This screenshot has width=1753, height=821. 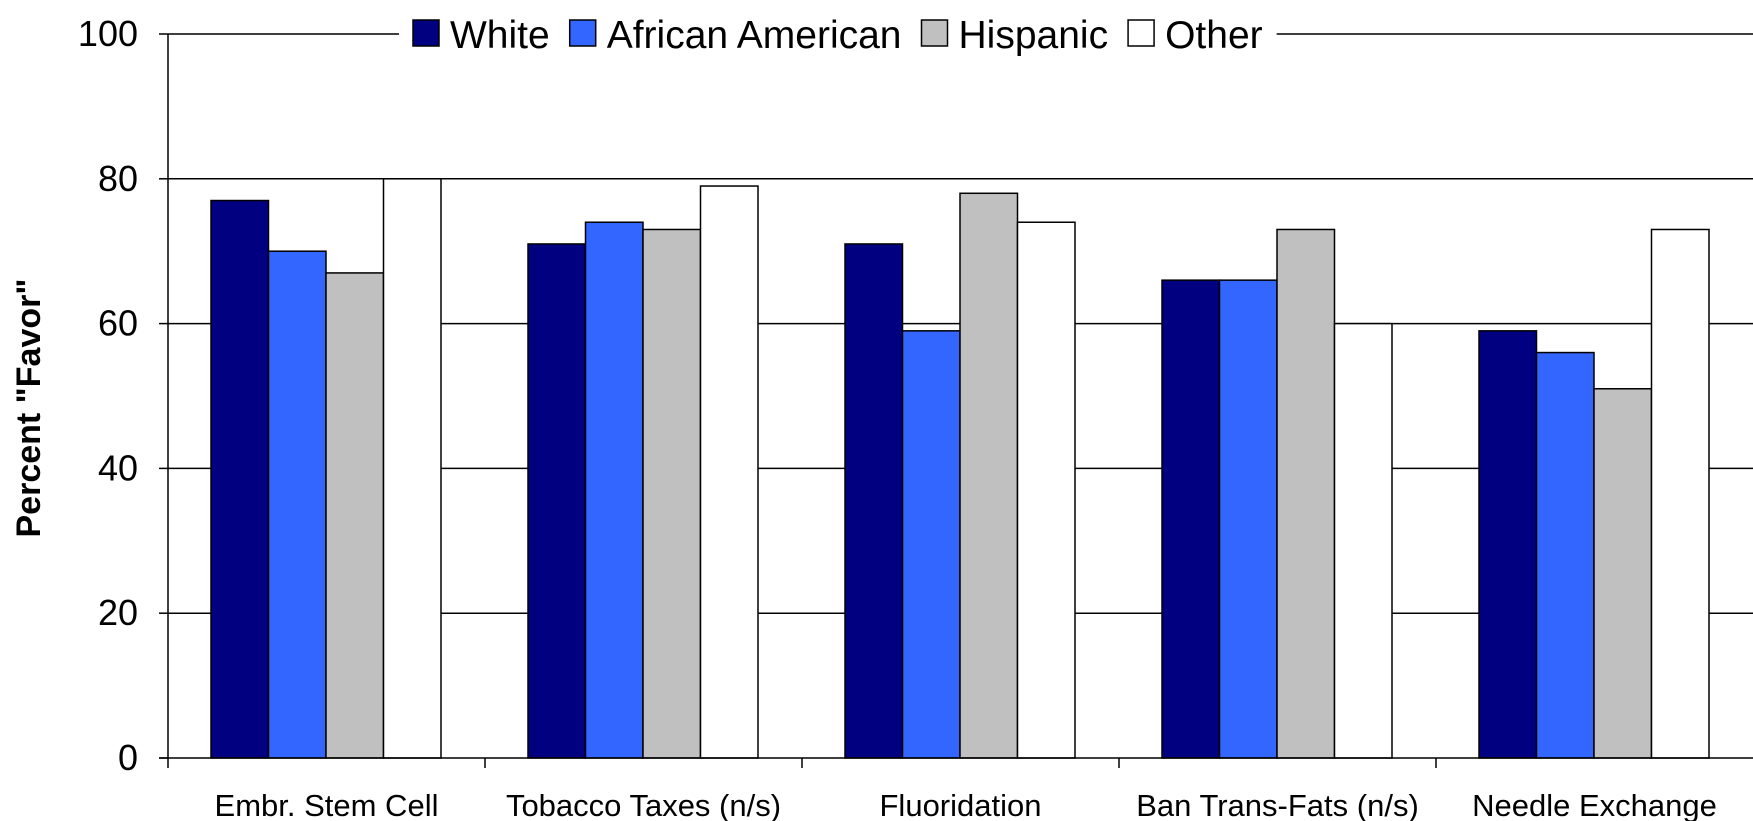 What do you see at coordinates (1277, 804) in the screenshot?
I see `category-label: Ban Trans-Fats (n/s)` at bounding box center [1277, 804].